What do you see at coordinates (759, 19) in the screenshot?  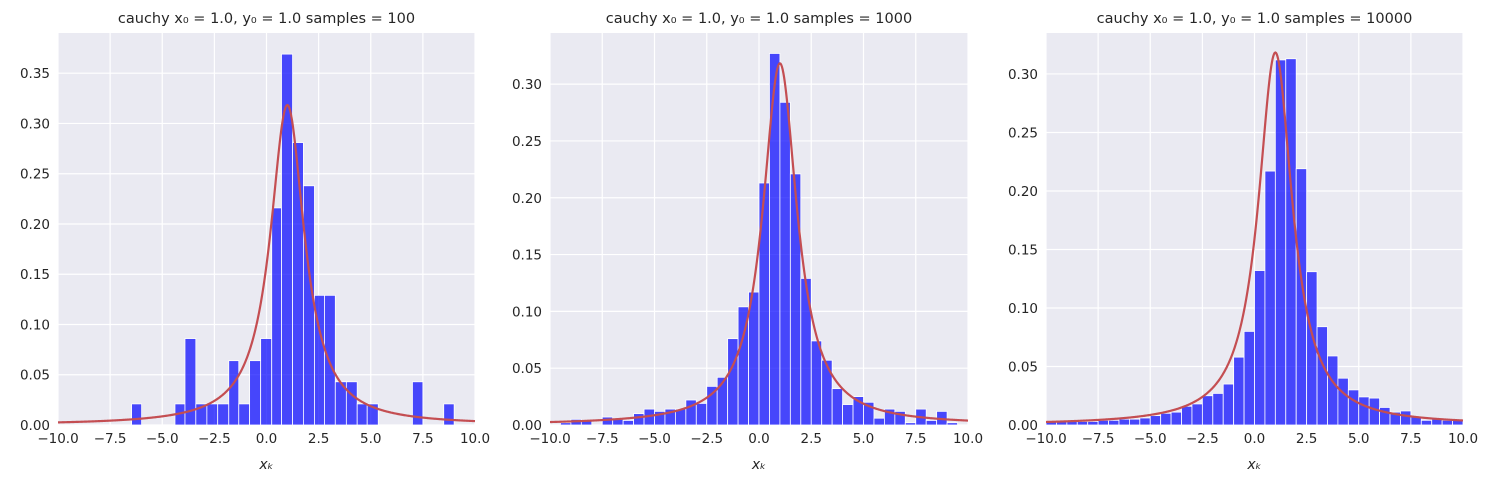 I see `chart-title: cauchy x₀ = 1.0, y₀ = 1.0 samples = 1000` at bounding box center [759, 19].